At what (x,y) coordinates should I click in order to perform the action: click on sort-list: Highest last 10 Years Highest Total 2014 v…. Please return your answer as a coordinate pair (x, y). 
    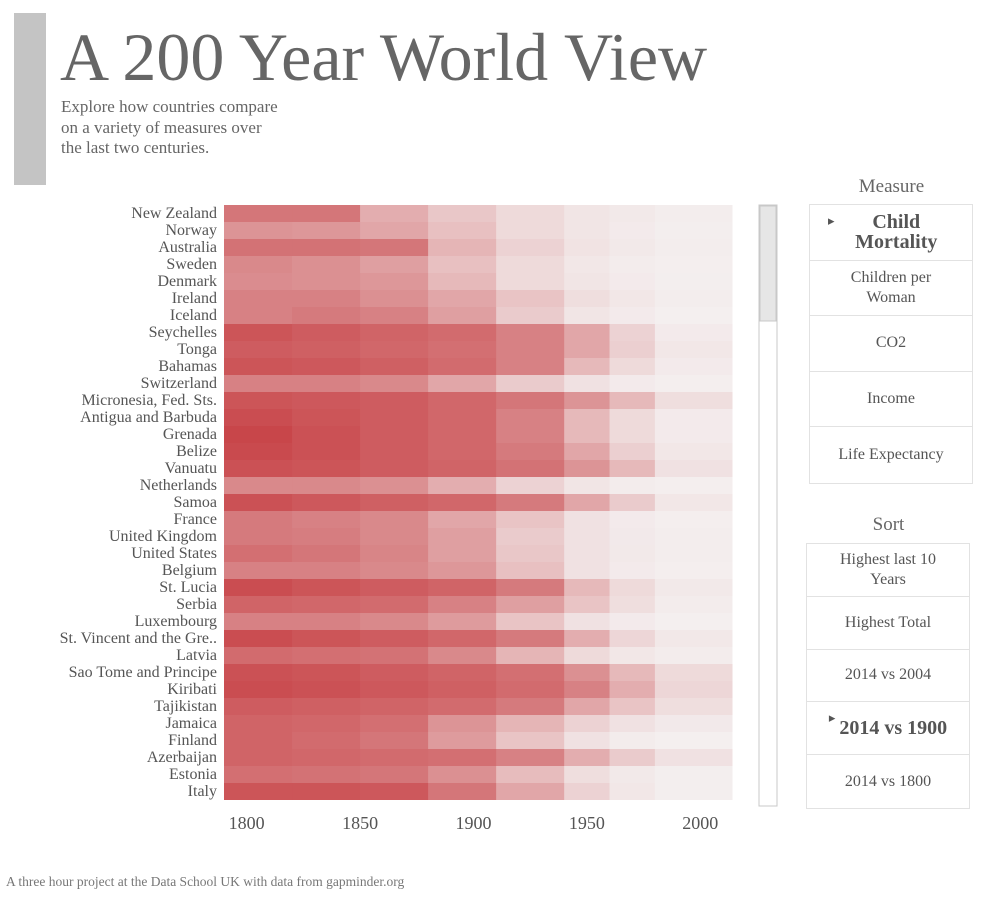
    Looking at the image, I should click on (888, 676).